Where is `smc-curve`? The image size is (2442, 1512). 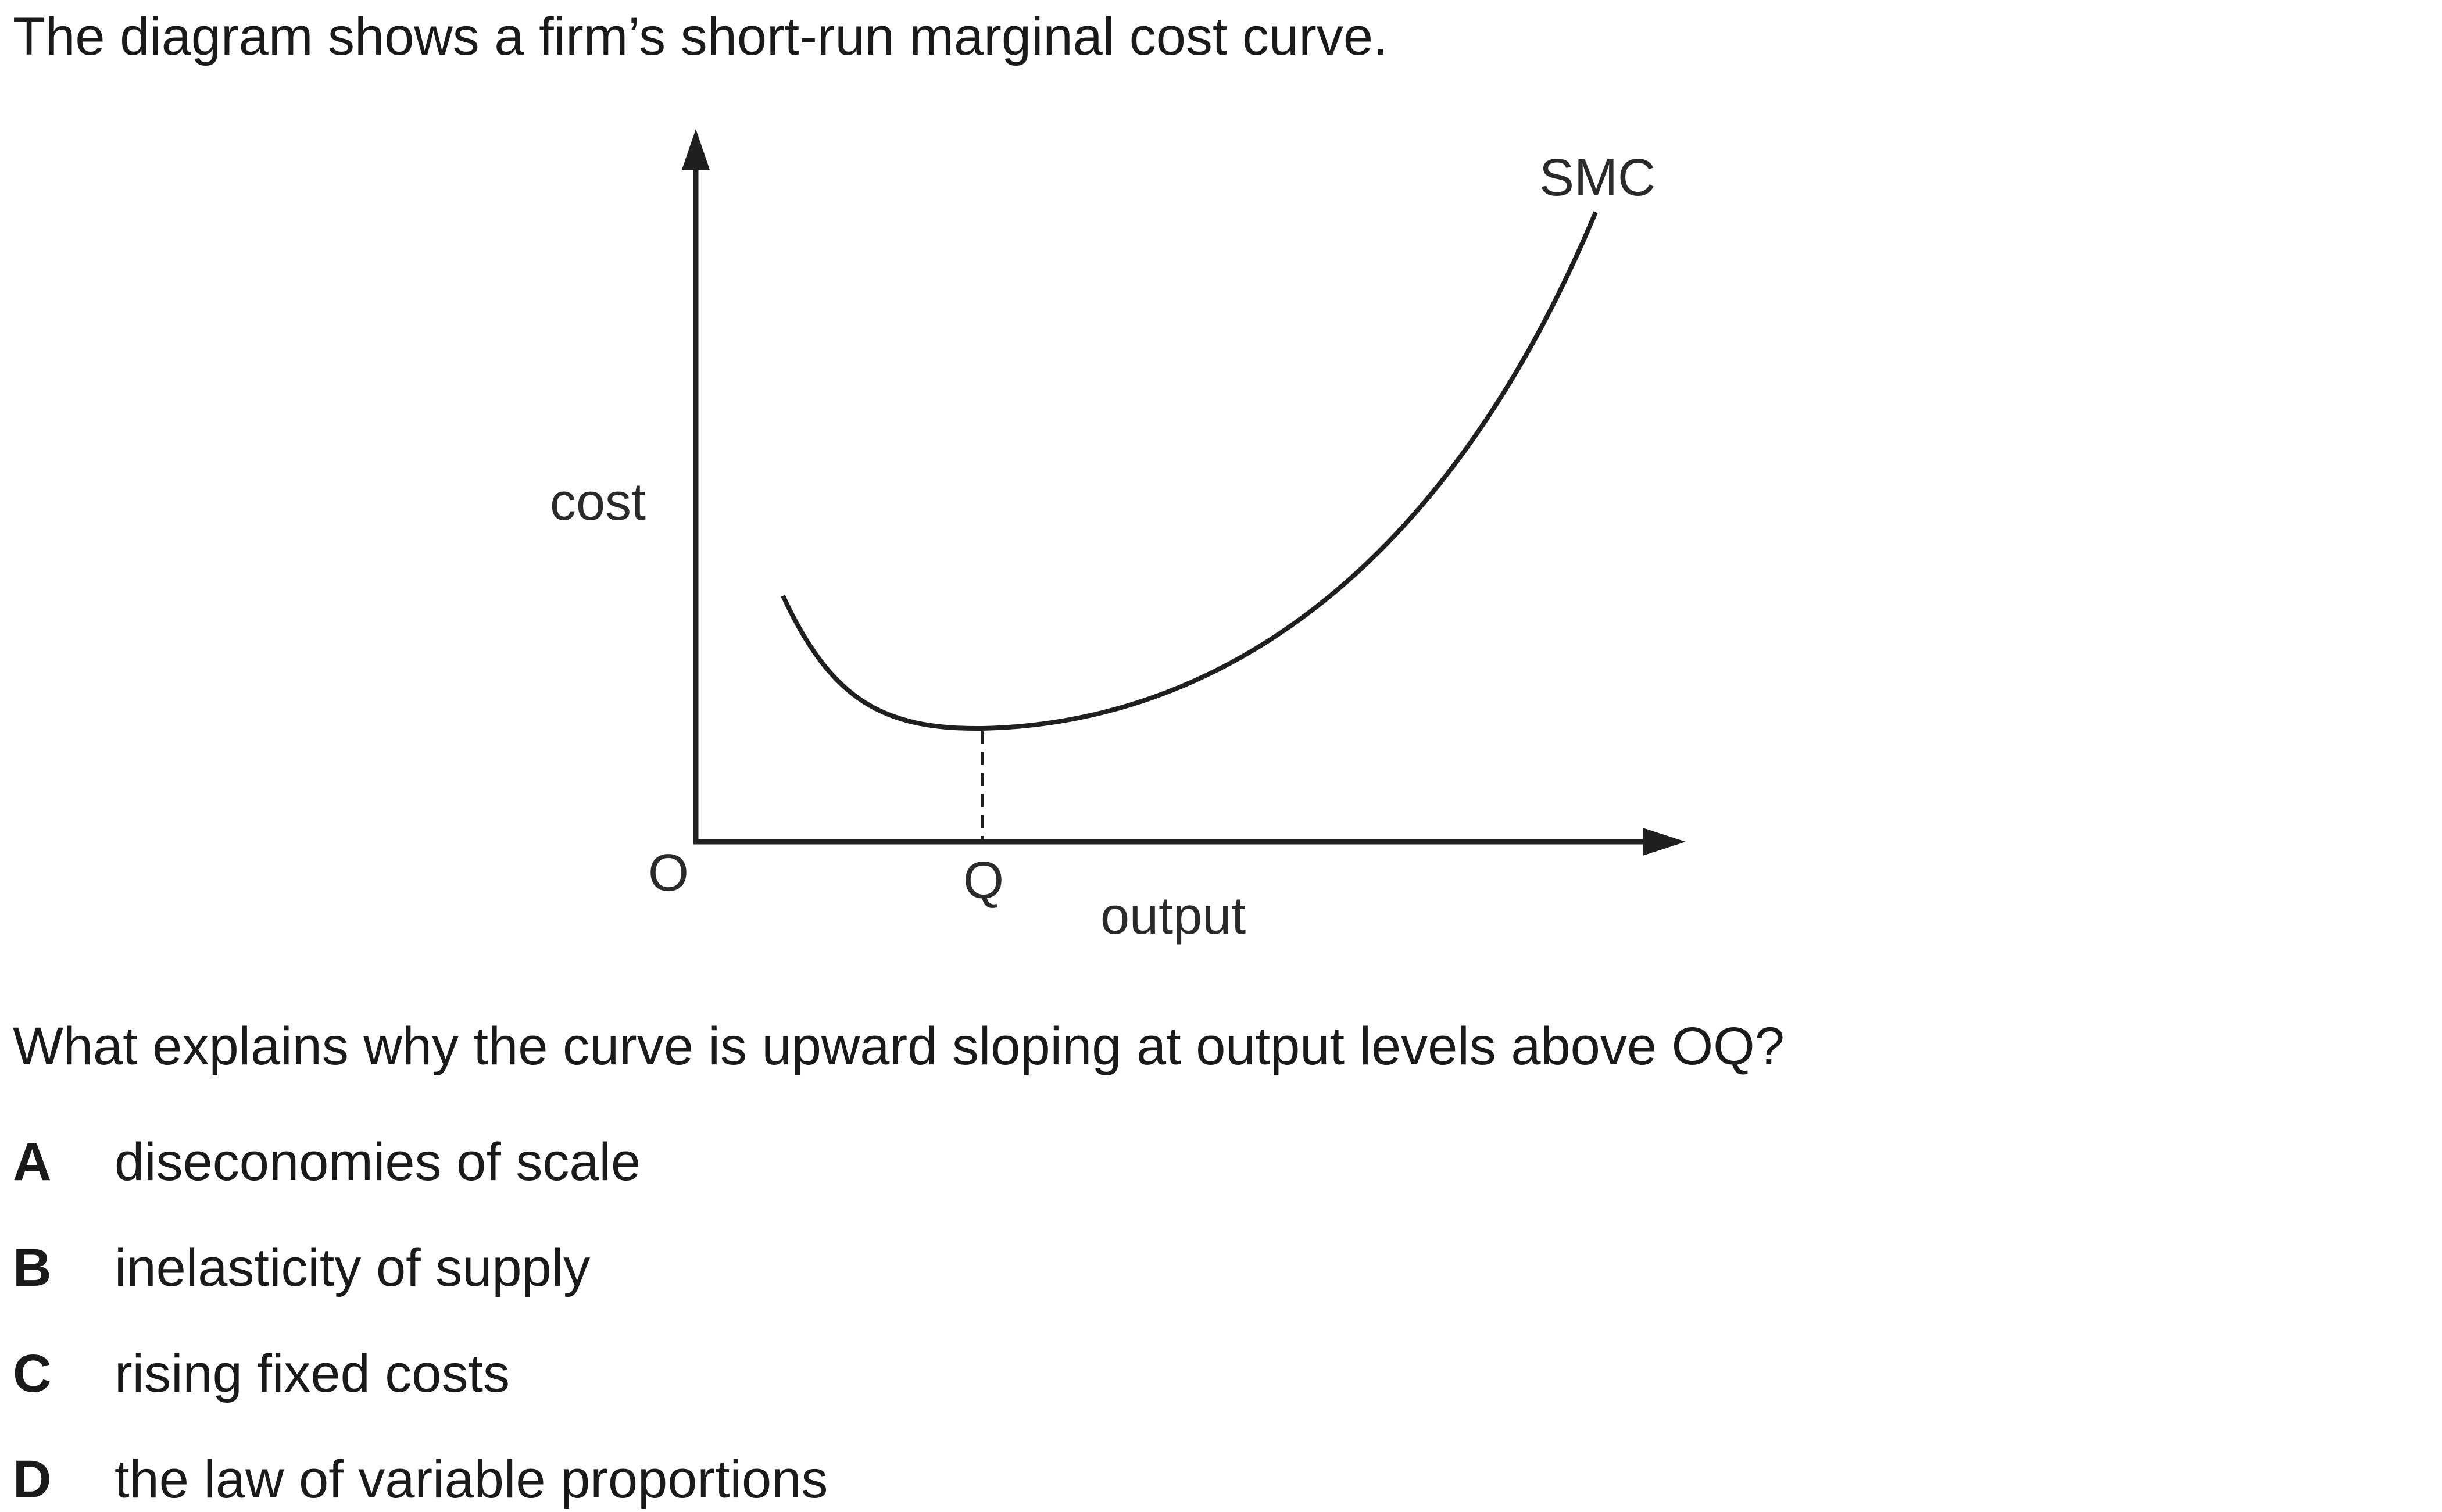 smc-curve is located at coordinates (1189, 471).